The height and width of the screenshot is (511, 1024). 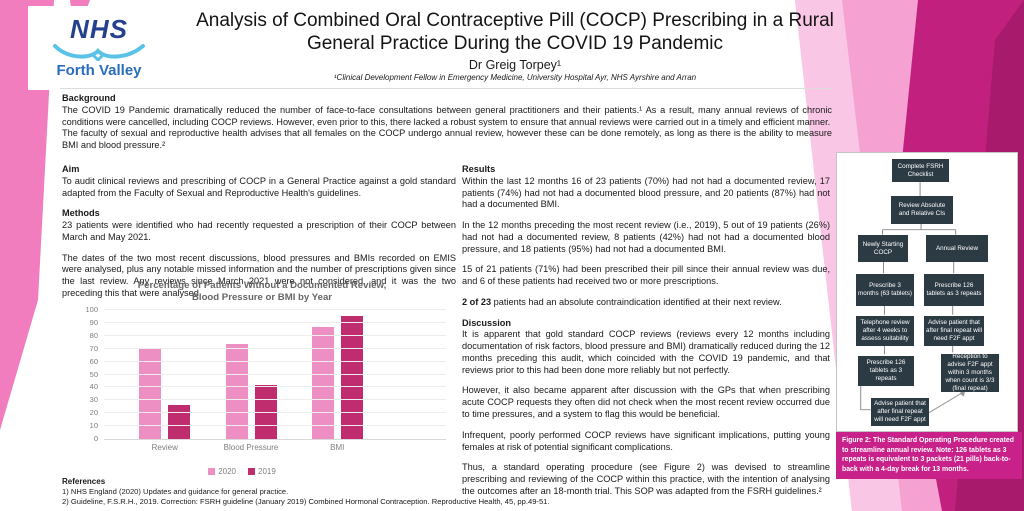 I want to click on chart-title-line2: Blood Pressure or BMI by Year, so click(x=262, y=297).